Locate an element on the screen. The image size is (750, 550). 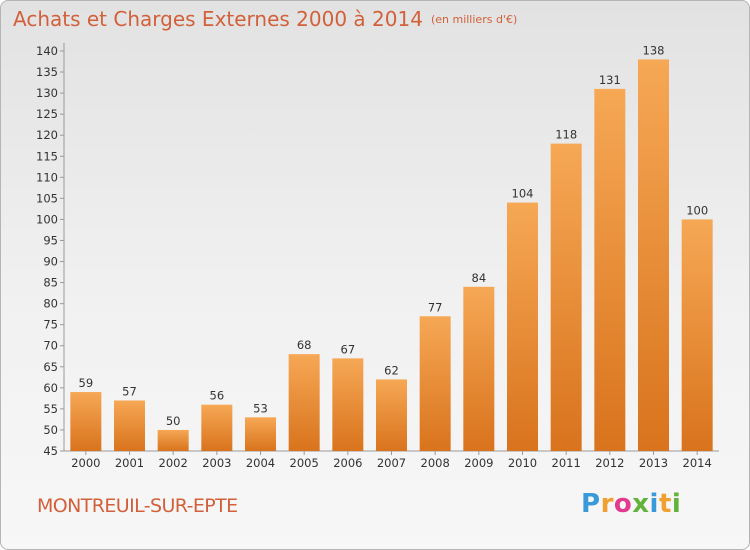
proxiti-logo: Proxiti is located at coordinates (631, 504).